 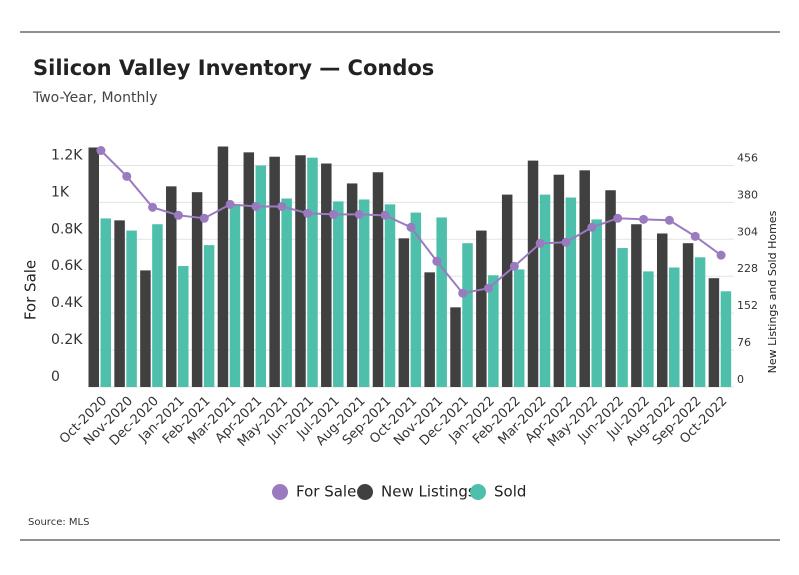 I want to click on y-axis-title: For Sale, so click(x=31, y=290).